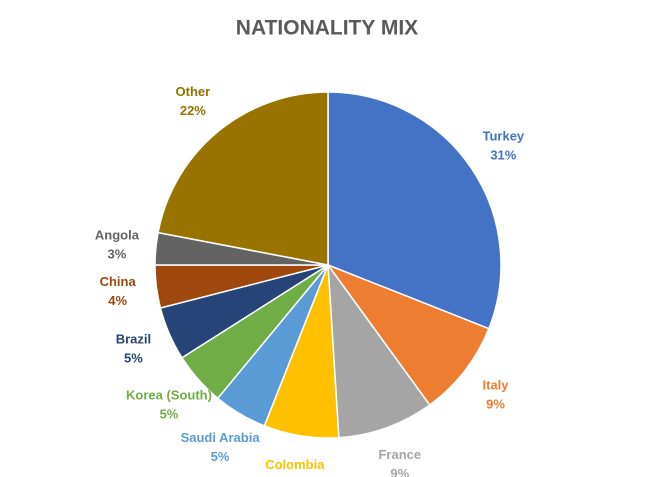 The width and height of the screenshot is (655, 477). What do you see at coordinates (295, 464) in the screenshot?
I see `slice-label: Colombia` at bounding box center [295, 464].